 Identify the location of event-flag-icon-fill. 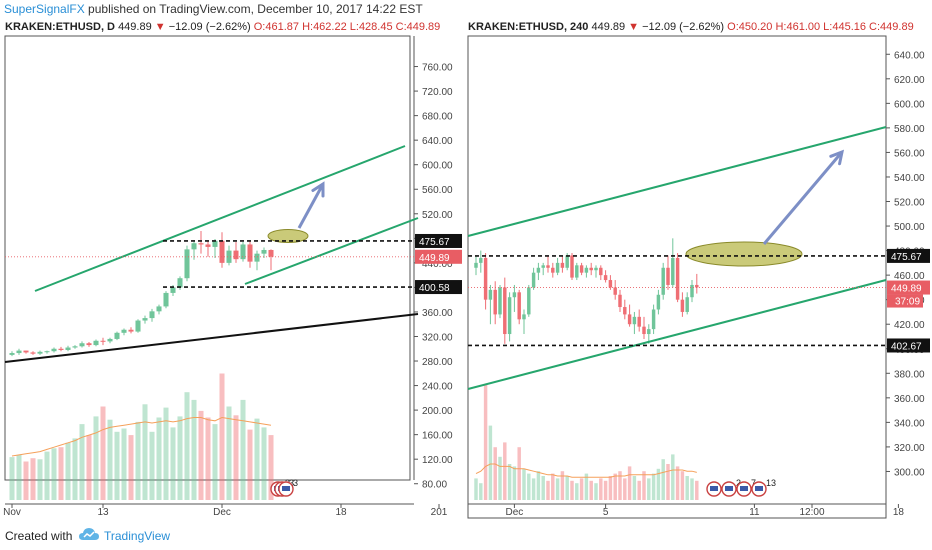
(286, 488).